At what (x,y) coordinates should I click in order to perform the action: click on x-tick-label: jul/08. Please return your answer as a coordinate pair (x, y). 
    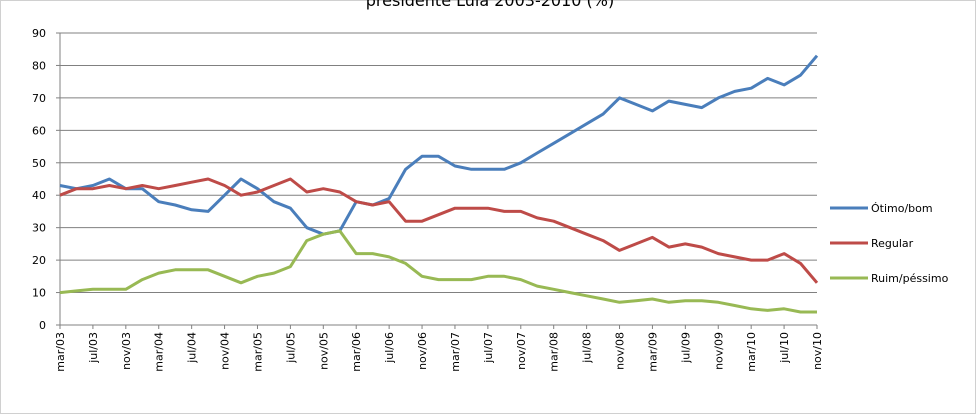
    Looking at the image, I should click on (587, 348).